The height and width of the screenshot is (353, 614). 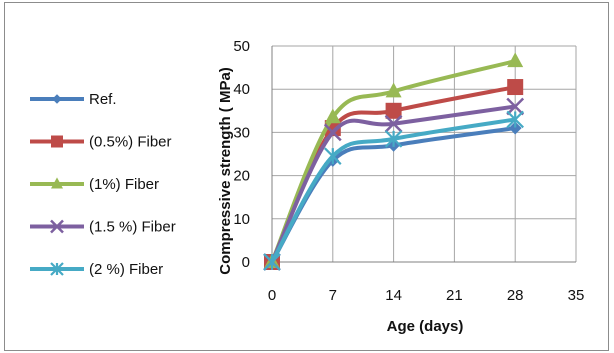 I want to click on x-tick-label: 7, so click(x=333, y=295).